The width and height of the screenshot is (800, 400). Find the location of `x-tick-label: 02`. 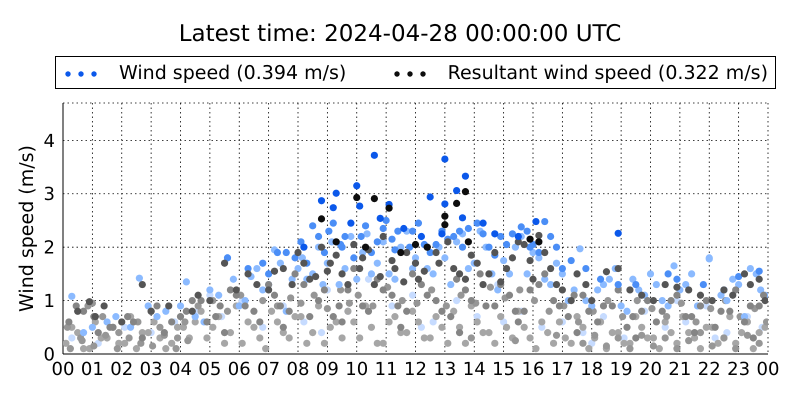

x-tick-label: 02 is located at coordinates (122, 369).